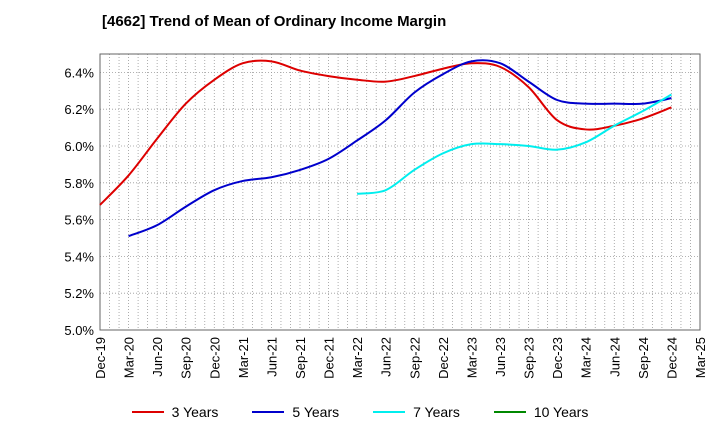 The image size is (720, 440). Describe the element at coordinates (214, 358) in the screenshot. I see `x-tick-label: Dec-20` at that location.